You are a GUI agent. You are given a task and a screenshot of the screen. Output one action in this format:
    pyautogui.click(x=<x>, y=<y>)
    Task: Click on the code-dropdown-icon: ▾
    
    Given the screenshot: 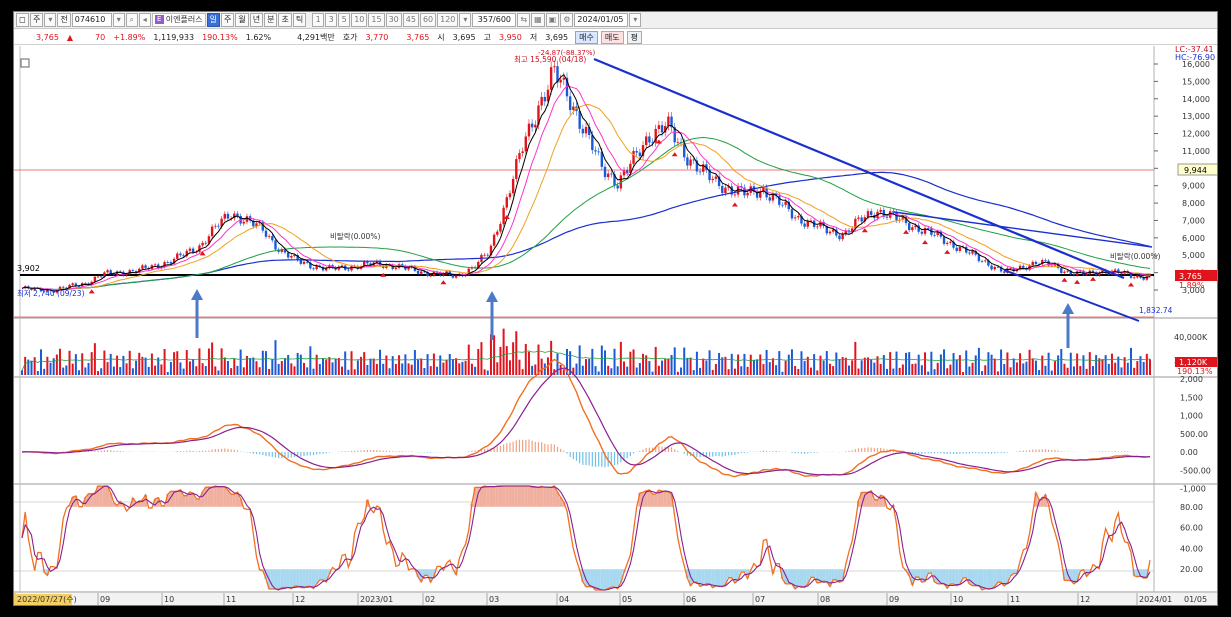 What is the action you would take?
    pyautogui.click(x=118, y=20)
    